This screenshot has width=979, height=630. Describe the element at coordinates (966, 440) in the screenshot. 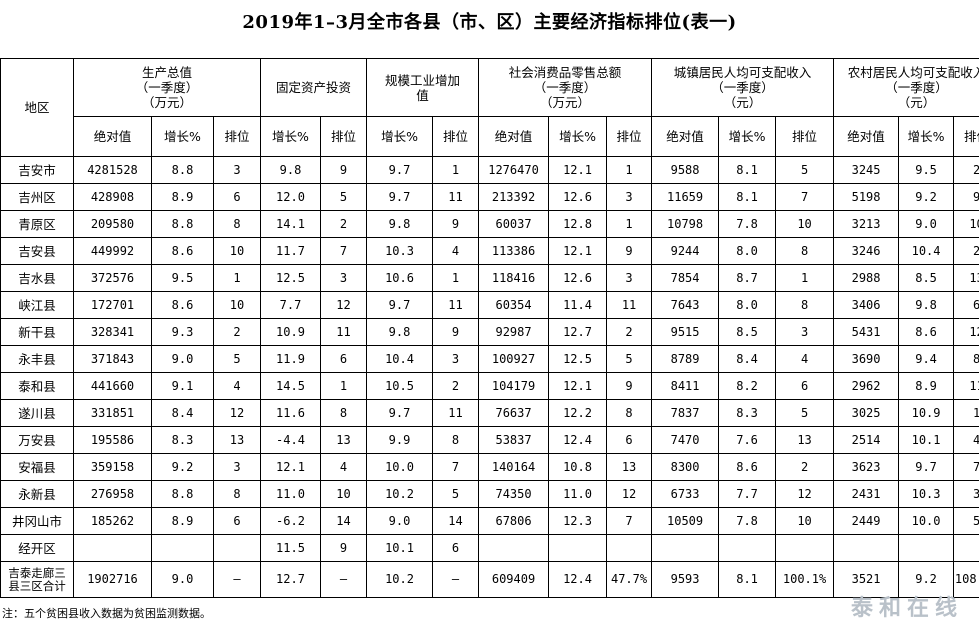

I see `cell-rural-income-rank: 4` at that location.